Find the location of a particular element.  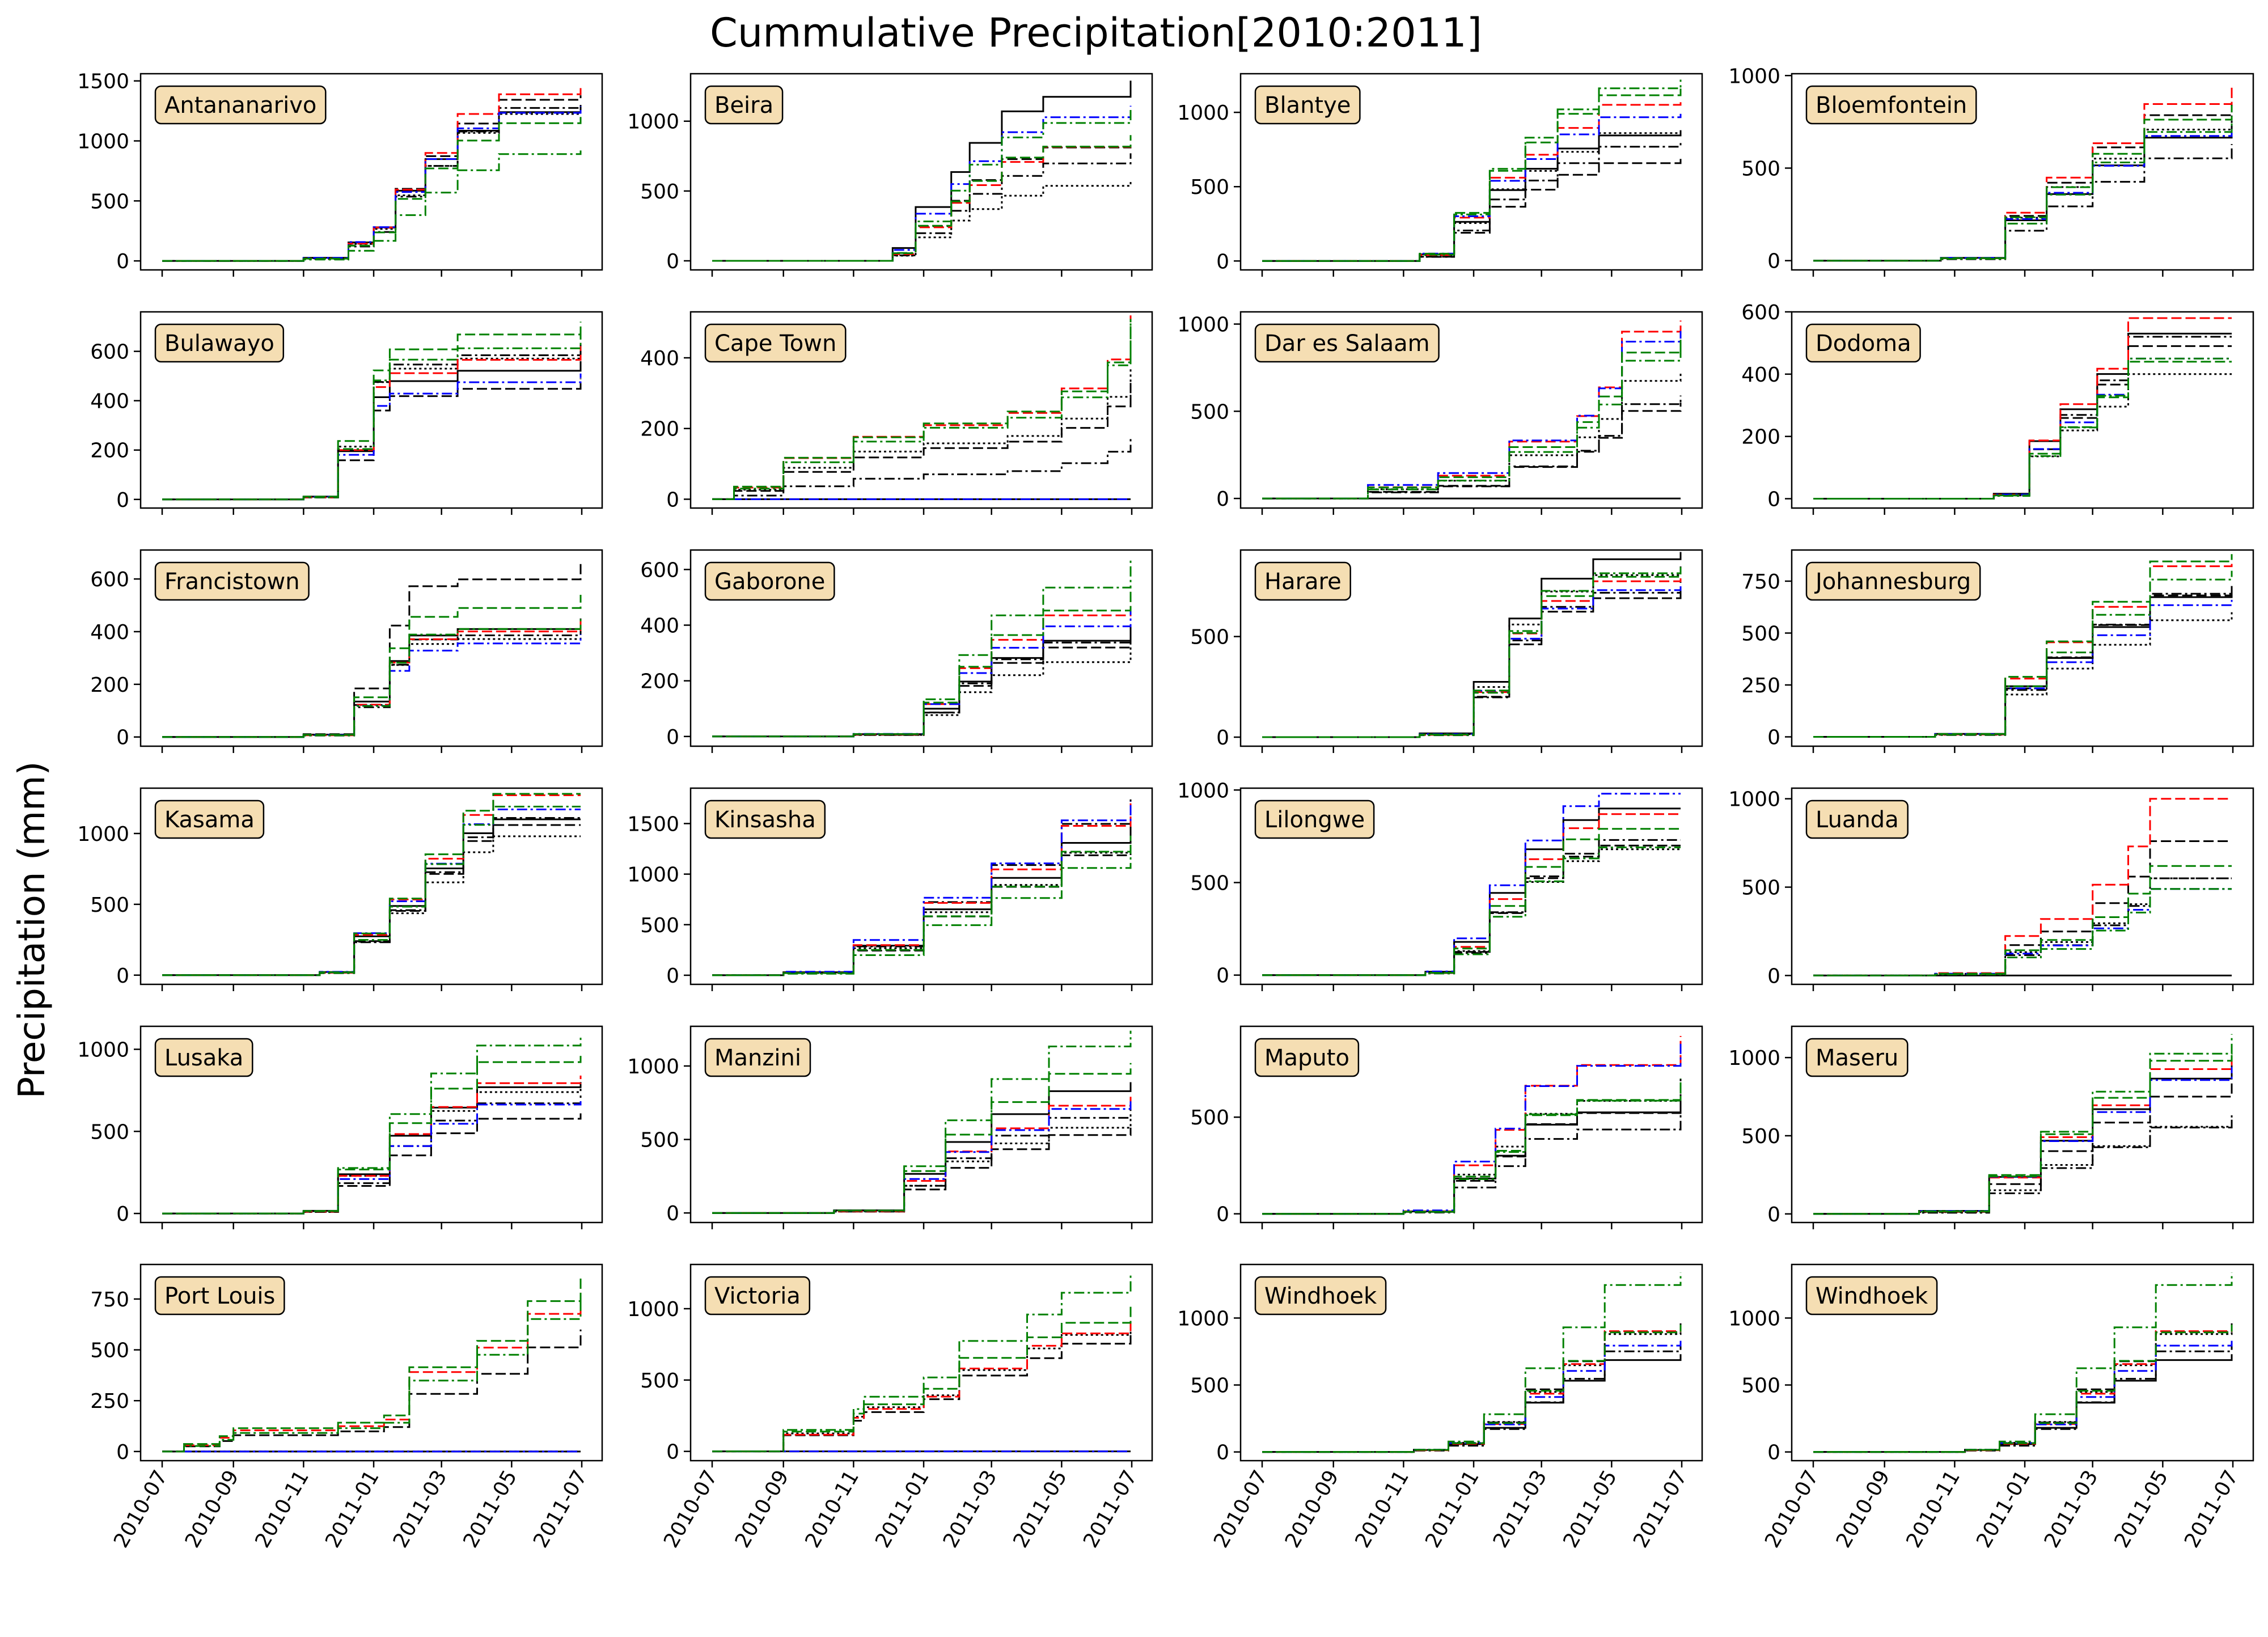

x-tick-label: 2011-07 is located at coordinates (1660, 1509).